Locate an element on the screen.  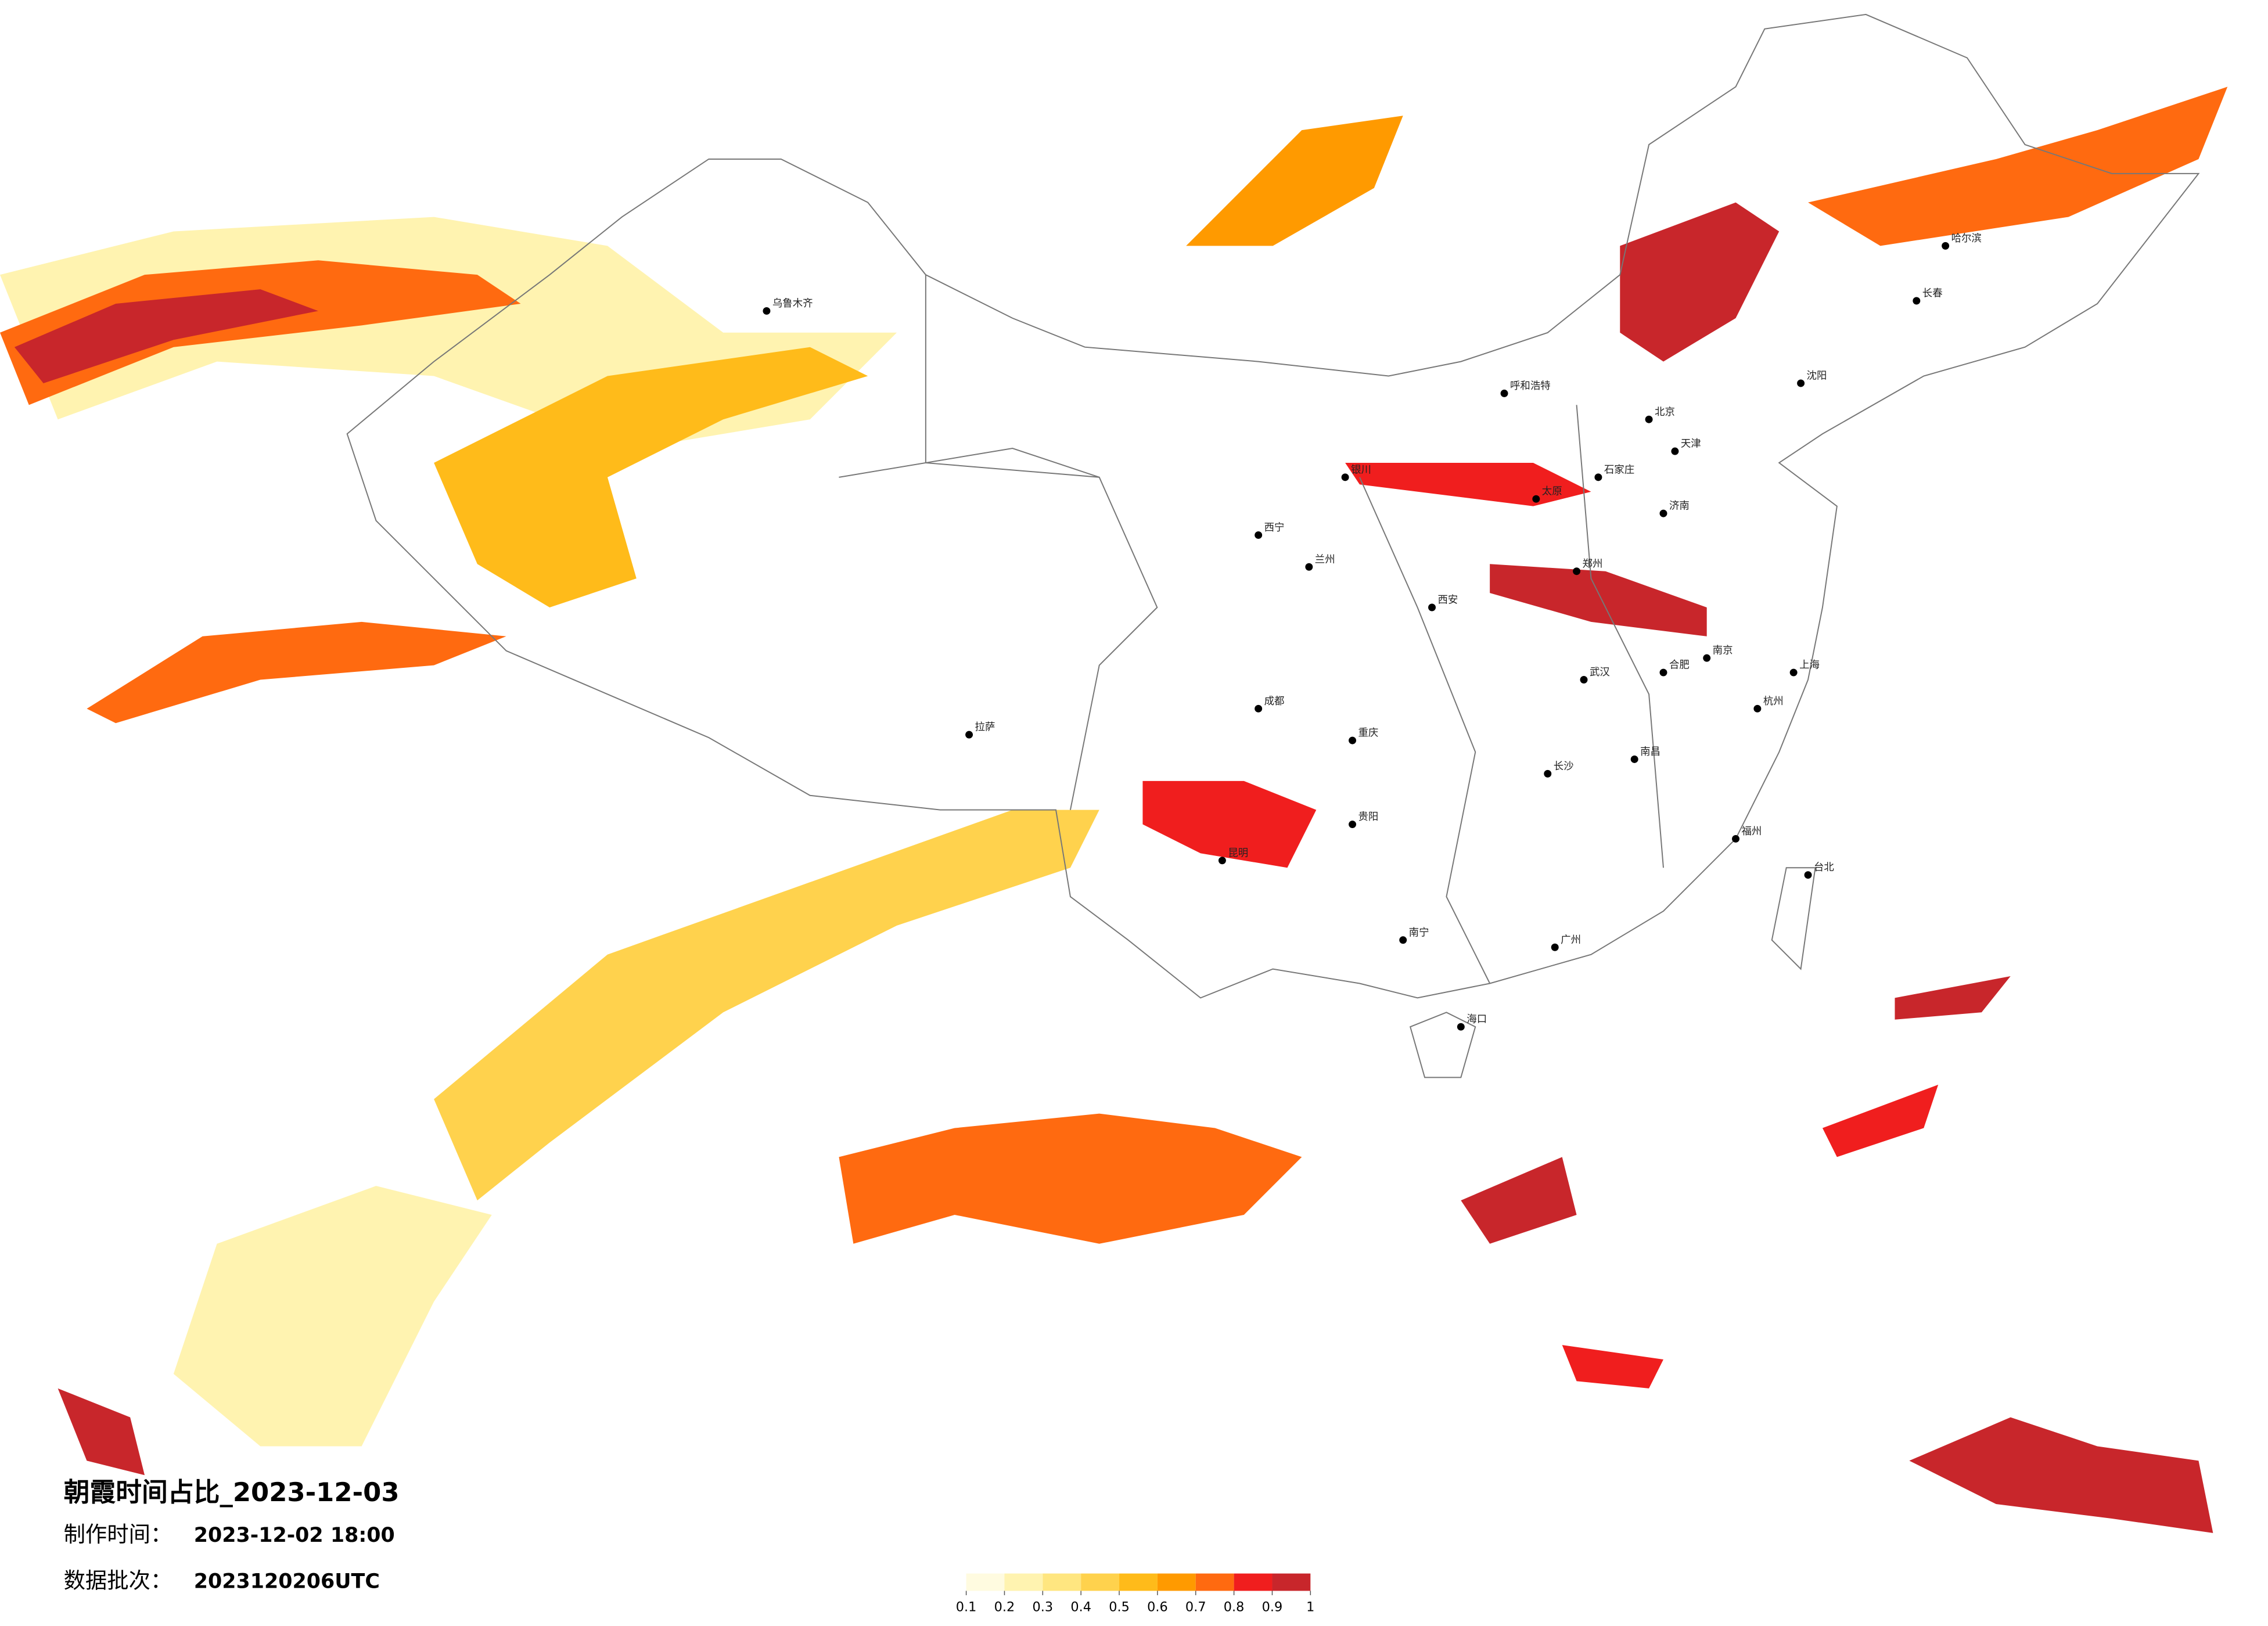
colorbar-tick-label: 0.1 is located at coordinates (966, 1606).